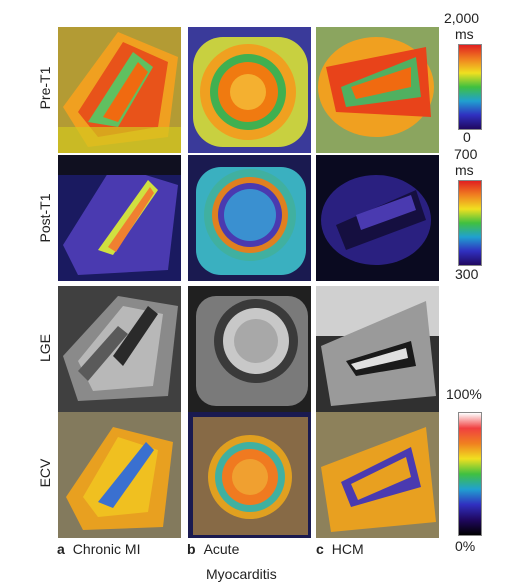  I want to click on column-label-b: b Acute, so click(213, 549).